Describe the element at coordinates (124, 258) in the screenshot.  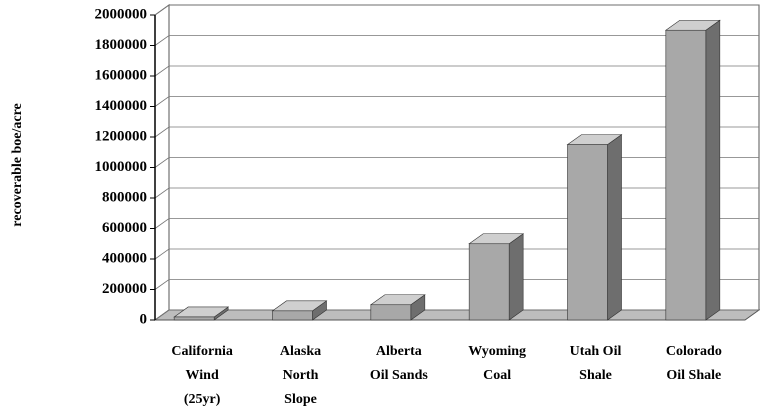
I see `y-tick-label: 400000` at that location.